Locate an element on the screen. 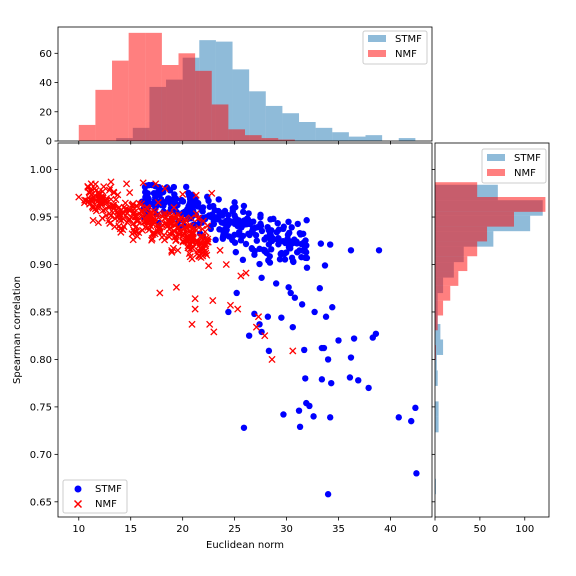 The width and height of the screenshot is (576, 576). y-tick-label: 0 is located at coordinates (49, 142).